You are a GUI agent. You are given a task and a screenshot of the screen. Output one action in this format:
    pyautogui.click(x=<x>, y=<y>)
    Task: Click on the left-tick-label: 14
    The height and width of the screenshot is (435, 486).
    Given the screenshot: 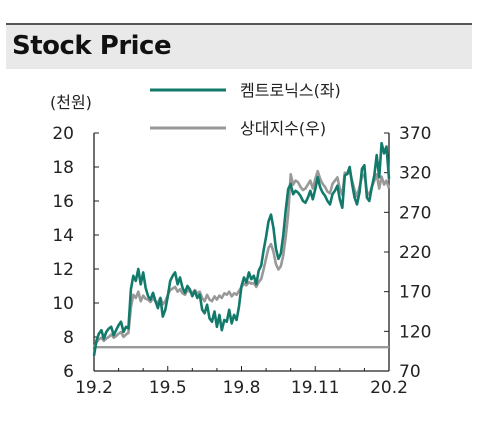 What is the action you would take?
    pyautogui.click(x=63, y=236)
    